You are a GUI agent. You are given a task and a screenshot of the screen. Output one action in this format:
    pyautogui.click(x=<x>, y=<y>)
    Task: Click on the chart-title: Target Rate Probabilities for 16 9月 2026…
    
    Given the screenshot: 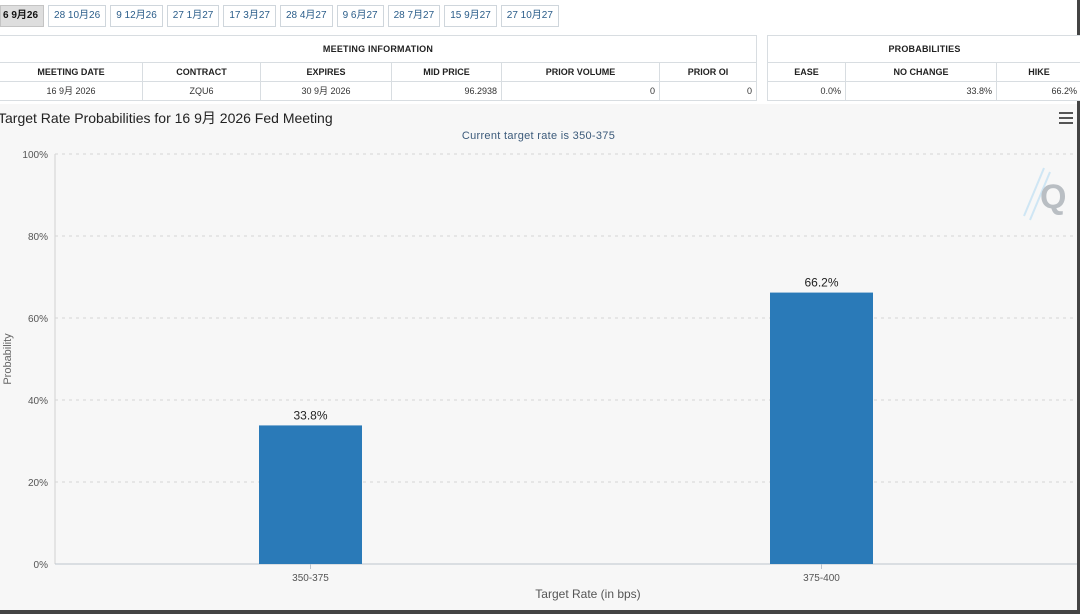 What is the action you would take?
    pyautogui.click(x=166, y=118)
    